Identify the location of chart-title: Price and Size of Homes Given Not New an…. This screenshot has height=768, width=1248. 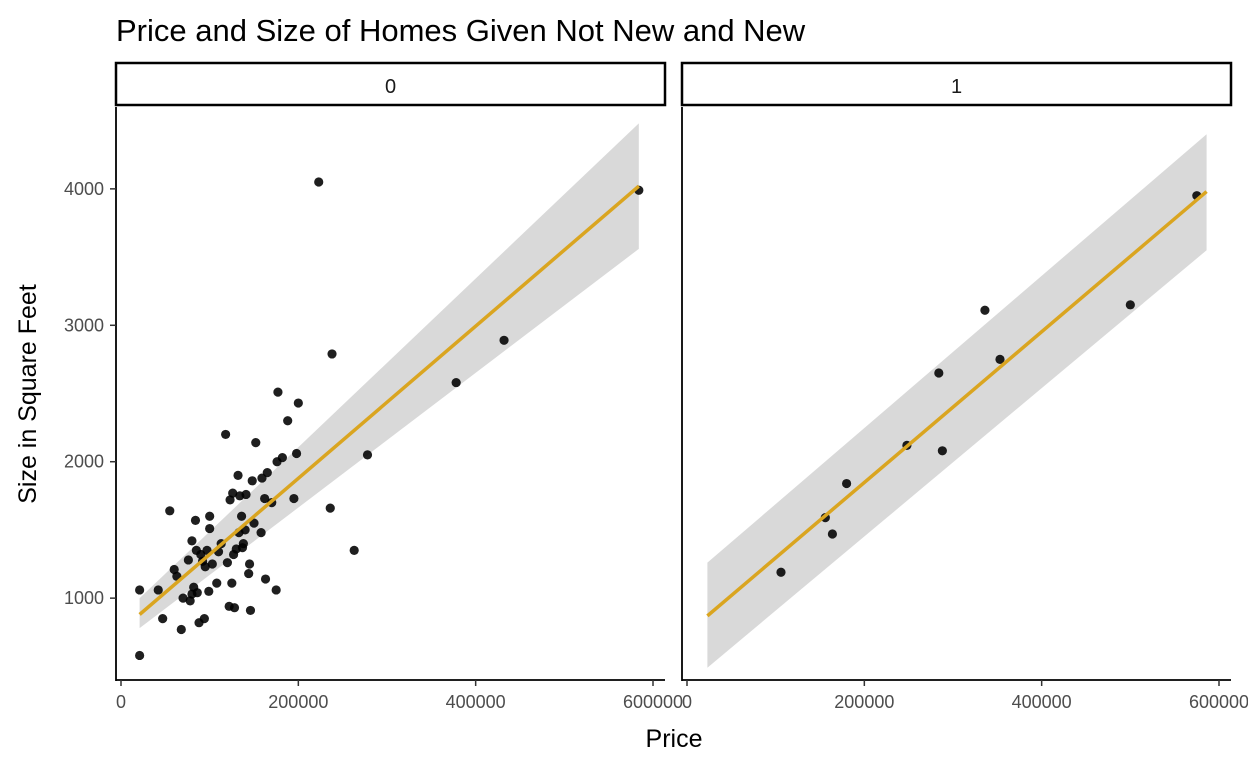
(461, 30).